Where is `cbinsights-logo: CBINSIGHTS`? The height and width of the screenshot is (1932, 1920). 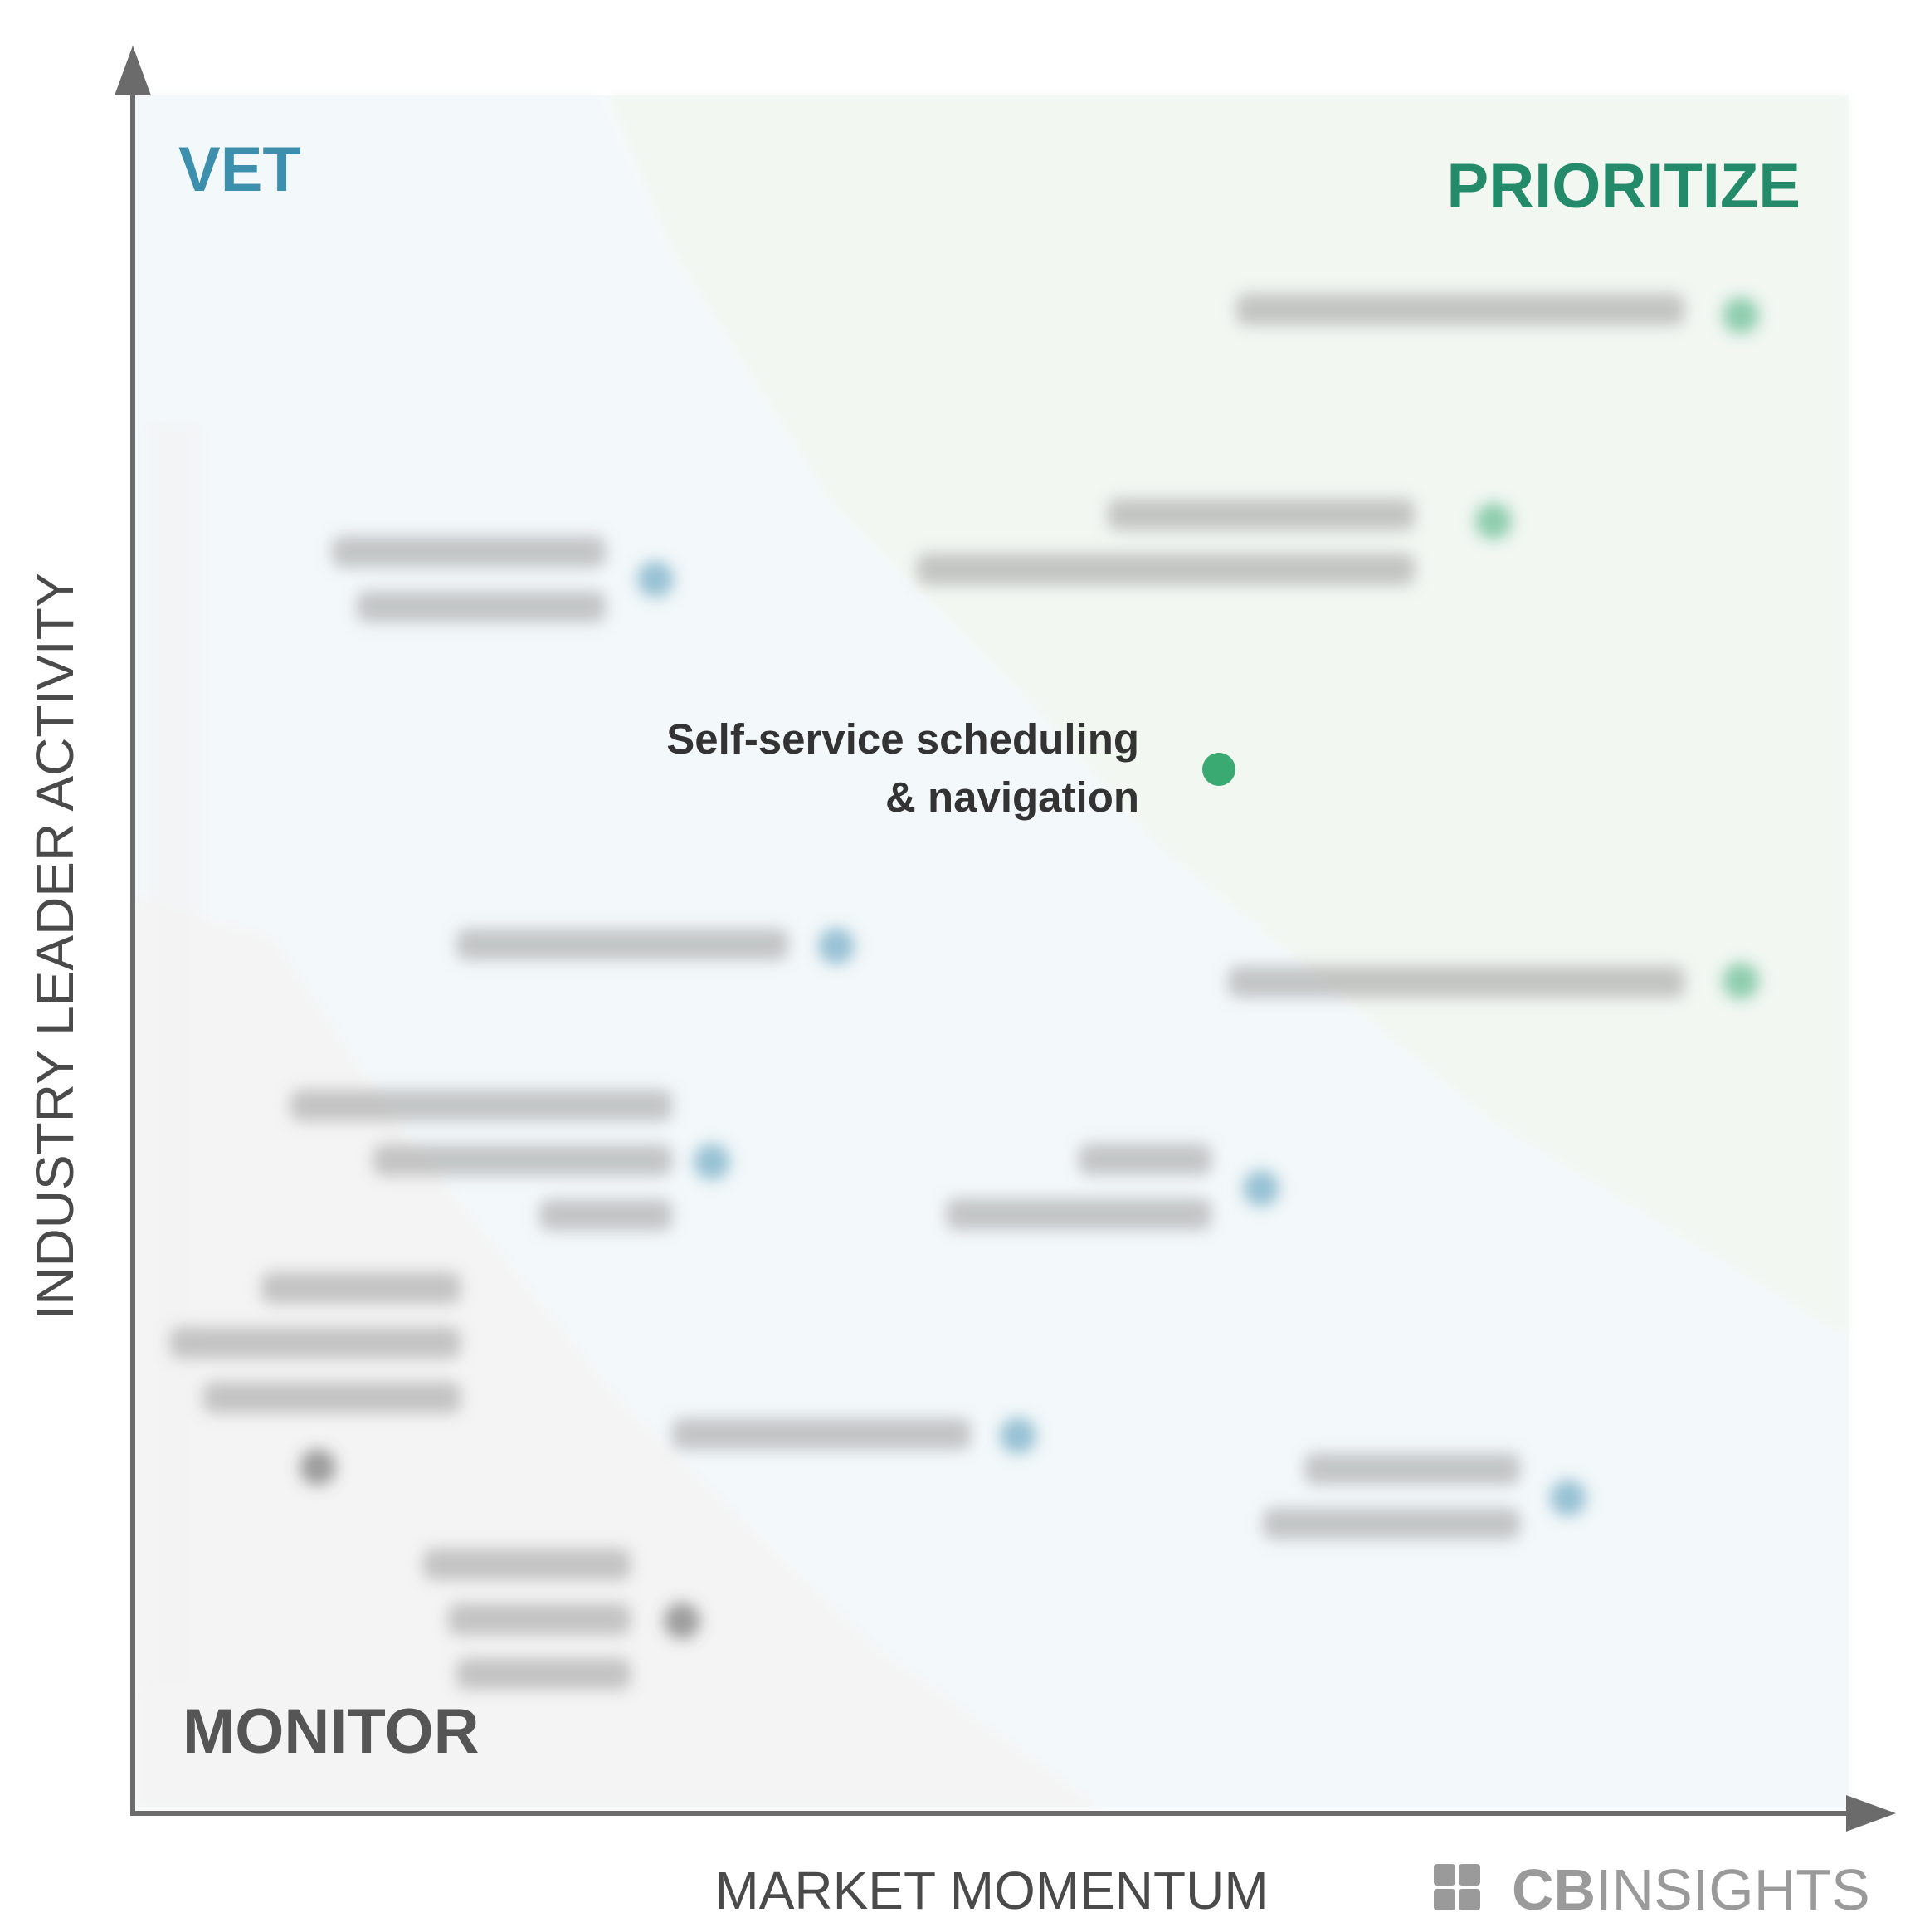 cbinsights-logo: CBINSIGHTS is located at coordinates (1652, 1890).